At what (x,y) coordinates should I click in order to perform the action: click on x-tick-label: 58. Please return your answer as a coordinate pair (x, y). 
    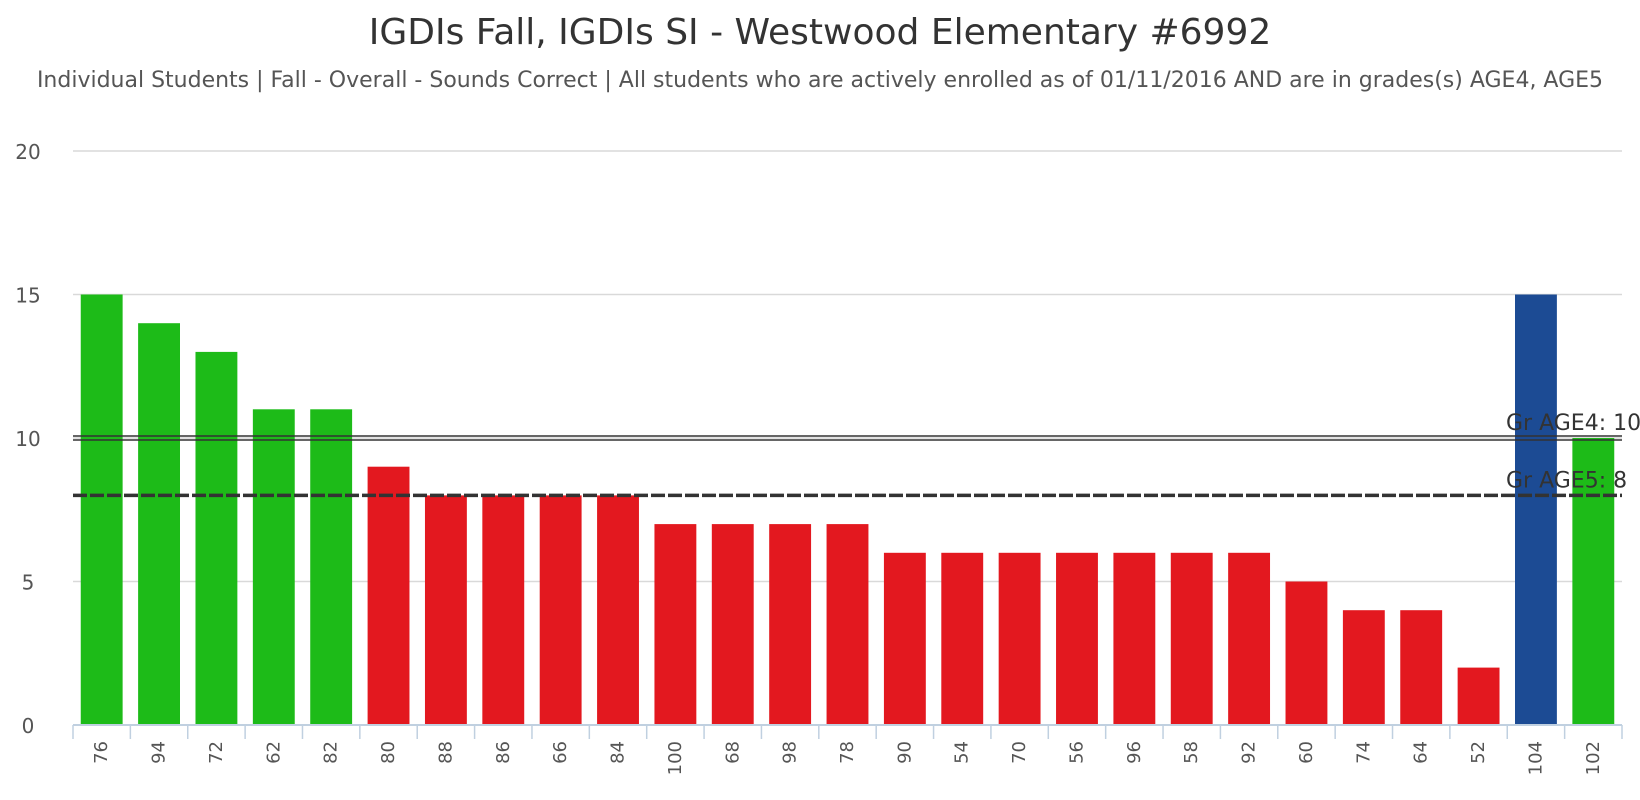
    Looking at the image, I should click on (1191, 752).